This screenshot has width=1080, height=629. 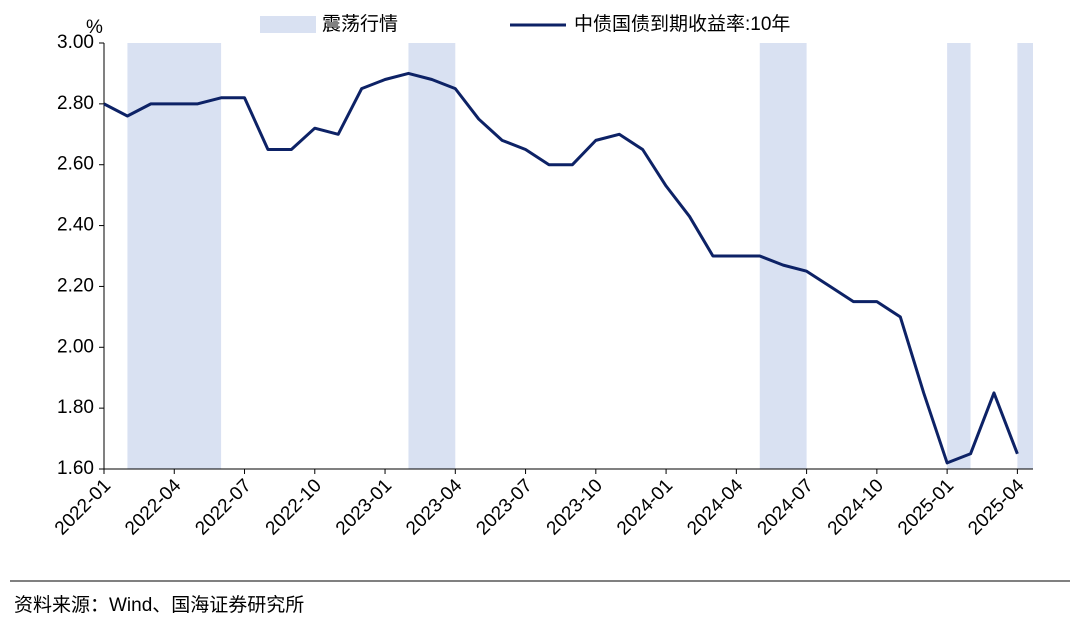 I want to click on x-tick-label: 2023-10, so click(x=575, y=507).